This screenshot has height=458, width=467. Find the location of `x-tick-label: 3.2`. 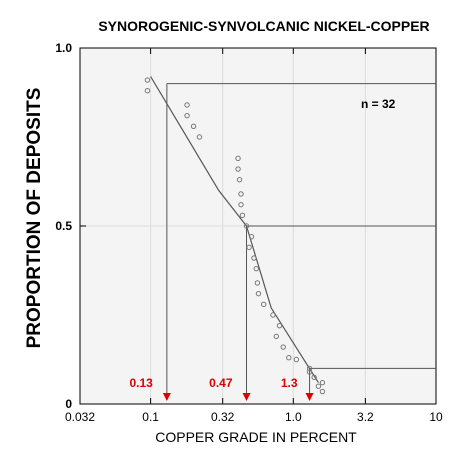

x-tick-label: 3.2 is located at coordinates (365, 417).